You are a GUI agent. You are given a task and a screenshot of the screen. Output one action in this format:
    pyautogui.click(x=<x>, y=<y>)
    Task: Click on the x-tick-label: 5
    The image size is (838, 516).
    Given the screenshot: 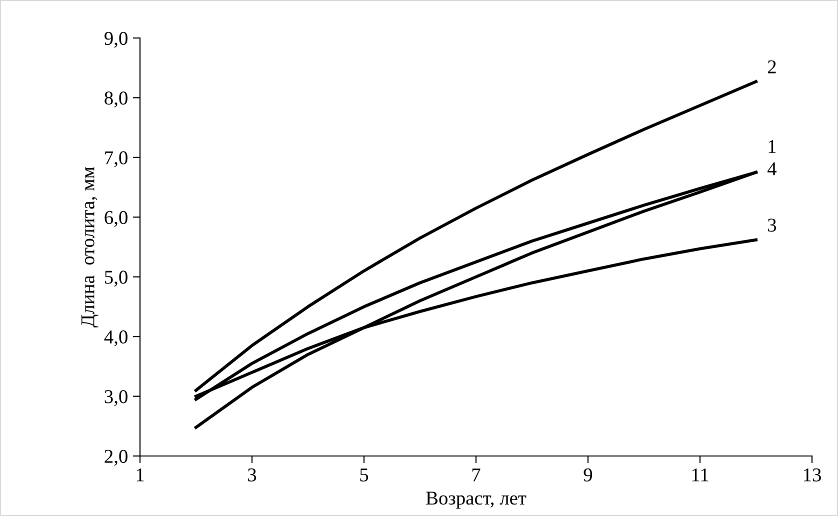 What is the action you would take?
    pyautogui.click(x=364, y=475)
    